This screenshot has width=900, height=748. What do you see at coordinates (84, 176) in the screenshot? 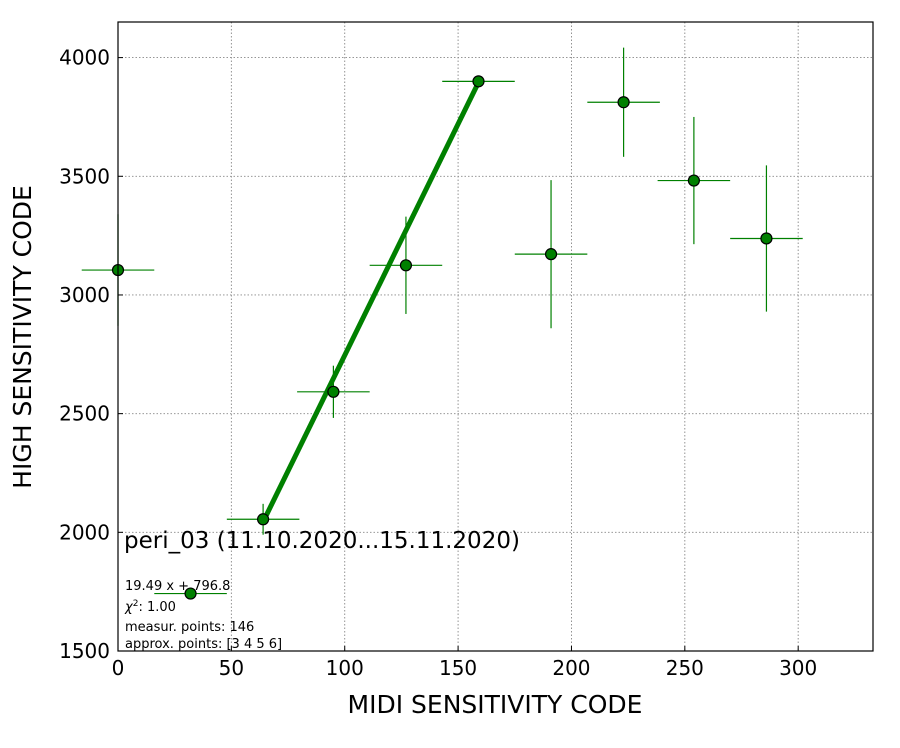
I see `y-tick-label: 3500` at bounding box center [84, 176].